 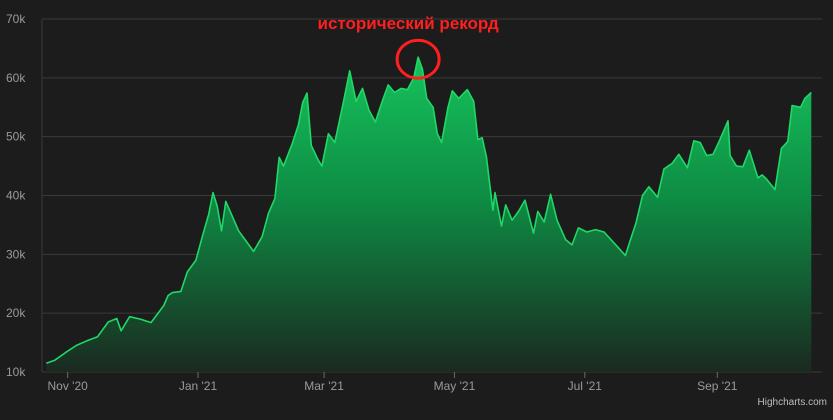 What do you see at coordinates (585, 386) in the screenshot?
I see `x-tick-label: Jul '21` at bounding box center [585, 386].